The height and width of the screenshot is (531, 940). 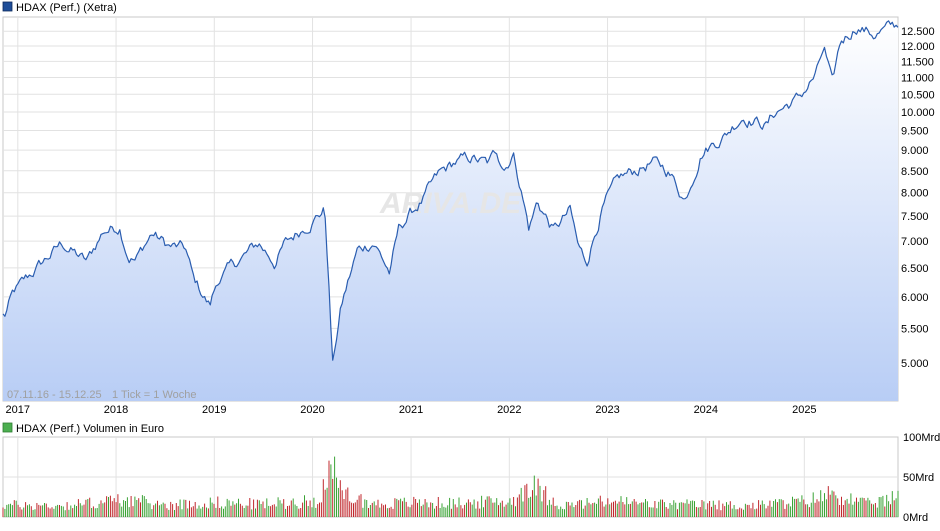 What do you see at coordinates (915, 217) in the screenshot?
I see `price-y-tick-label: 7.500` at bounding box center [915, 217].